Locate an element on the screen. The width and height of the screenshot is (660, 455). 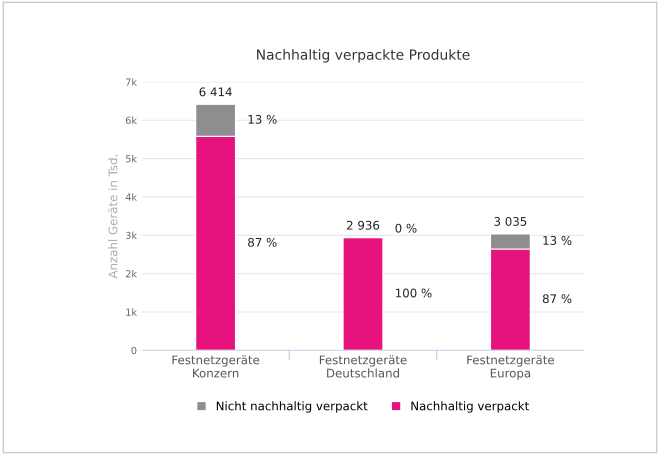
y-tick-label: 1k is located at coordinates (132, 312).